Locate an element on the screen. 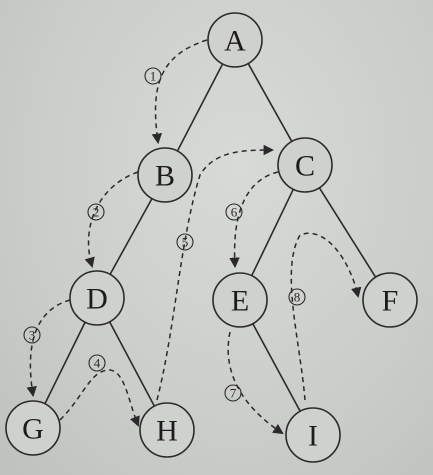  traversal-step-8: 8 is located at coordinates (325, 316).